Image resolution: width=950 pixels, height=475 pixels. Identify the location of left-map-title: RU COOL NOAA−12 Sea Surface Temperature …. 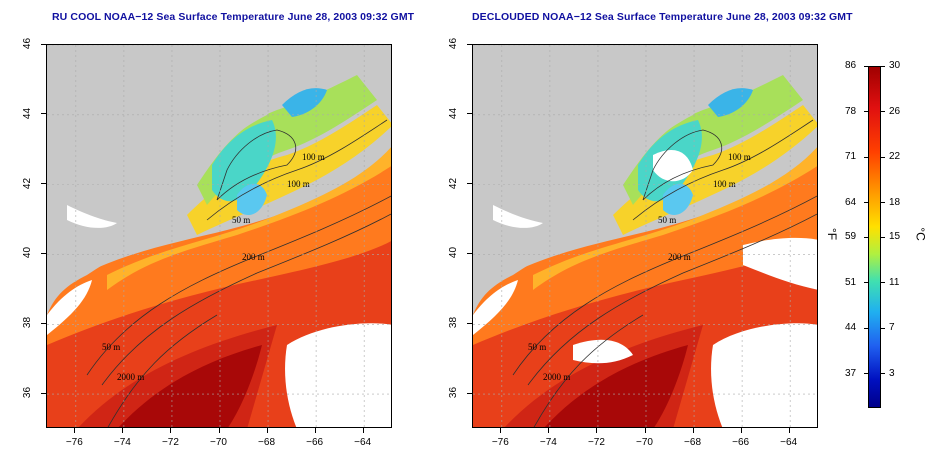
(233, 17).